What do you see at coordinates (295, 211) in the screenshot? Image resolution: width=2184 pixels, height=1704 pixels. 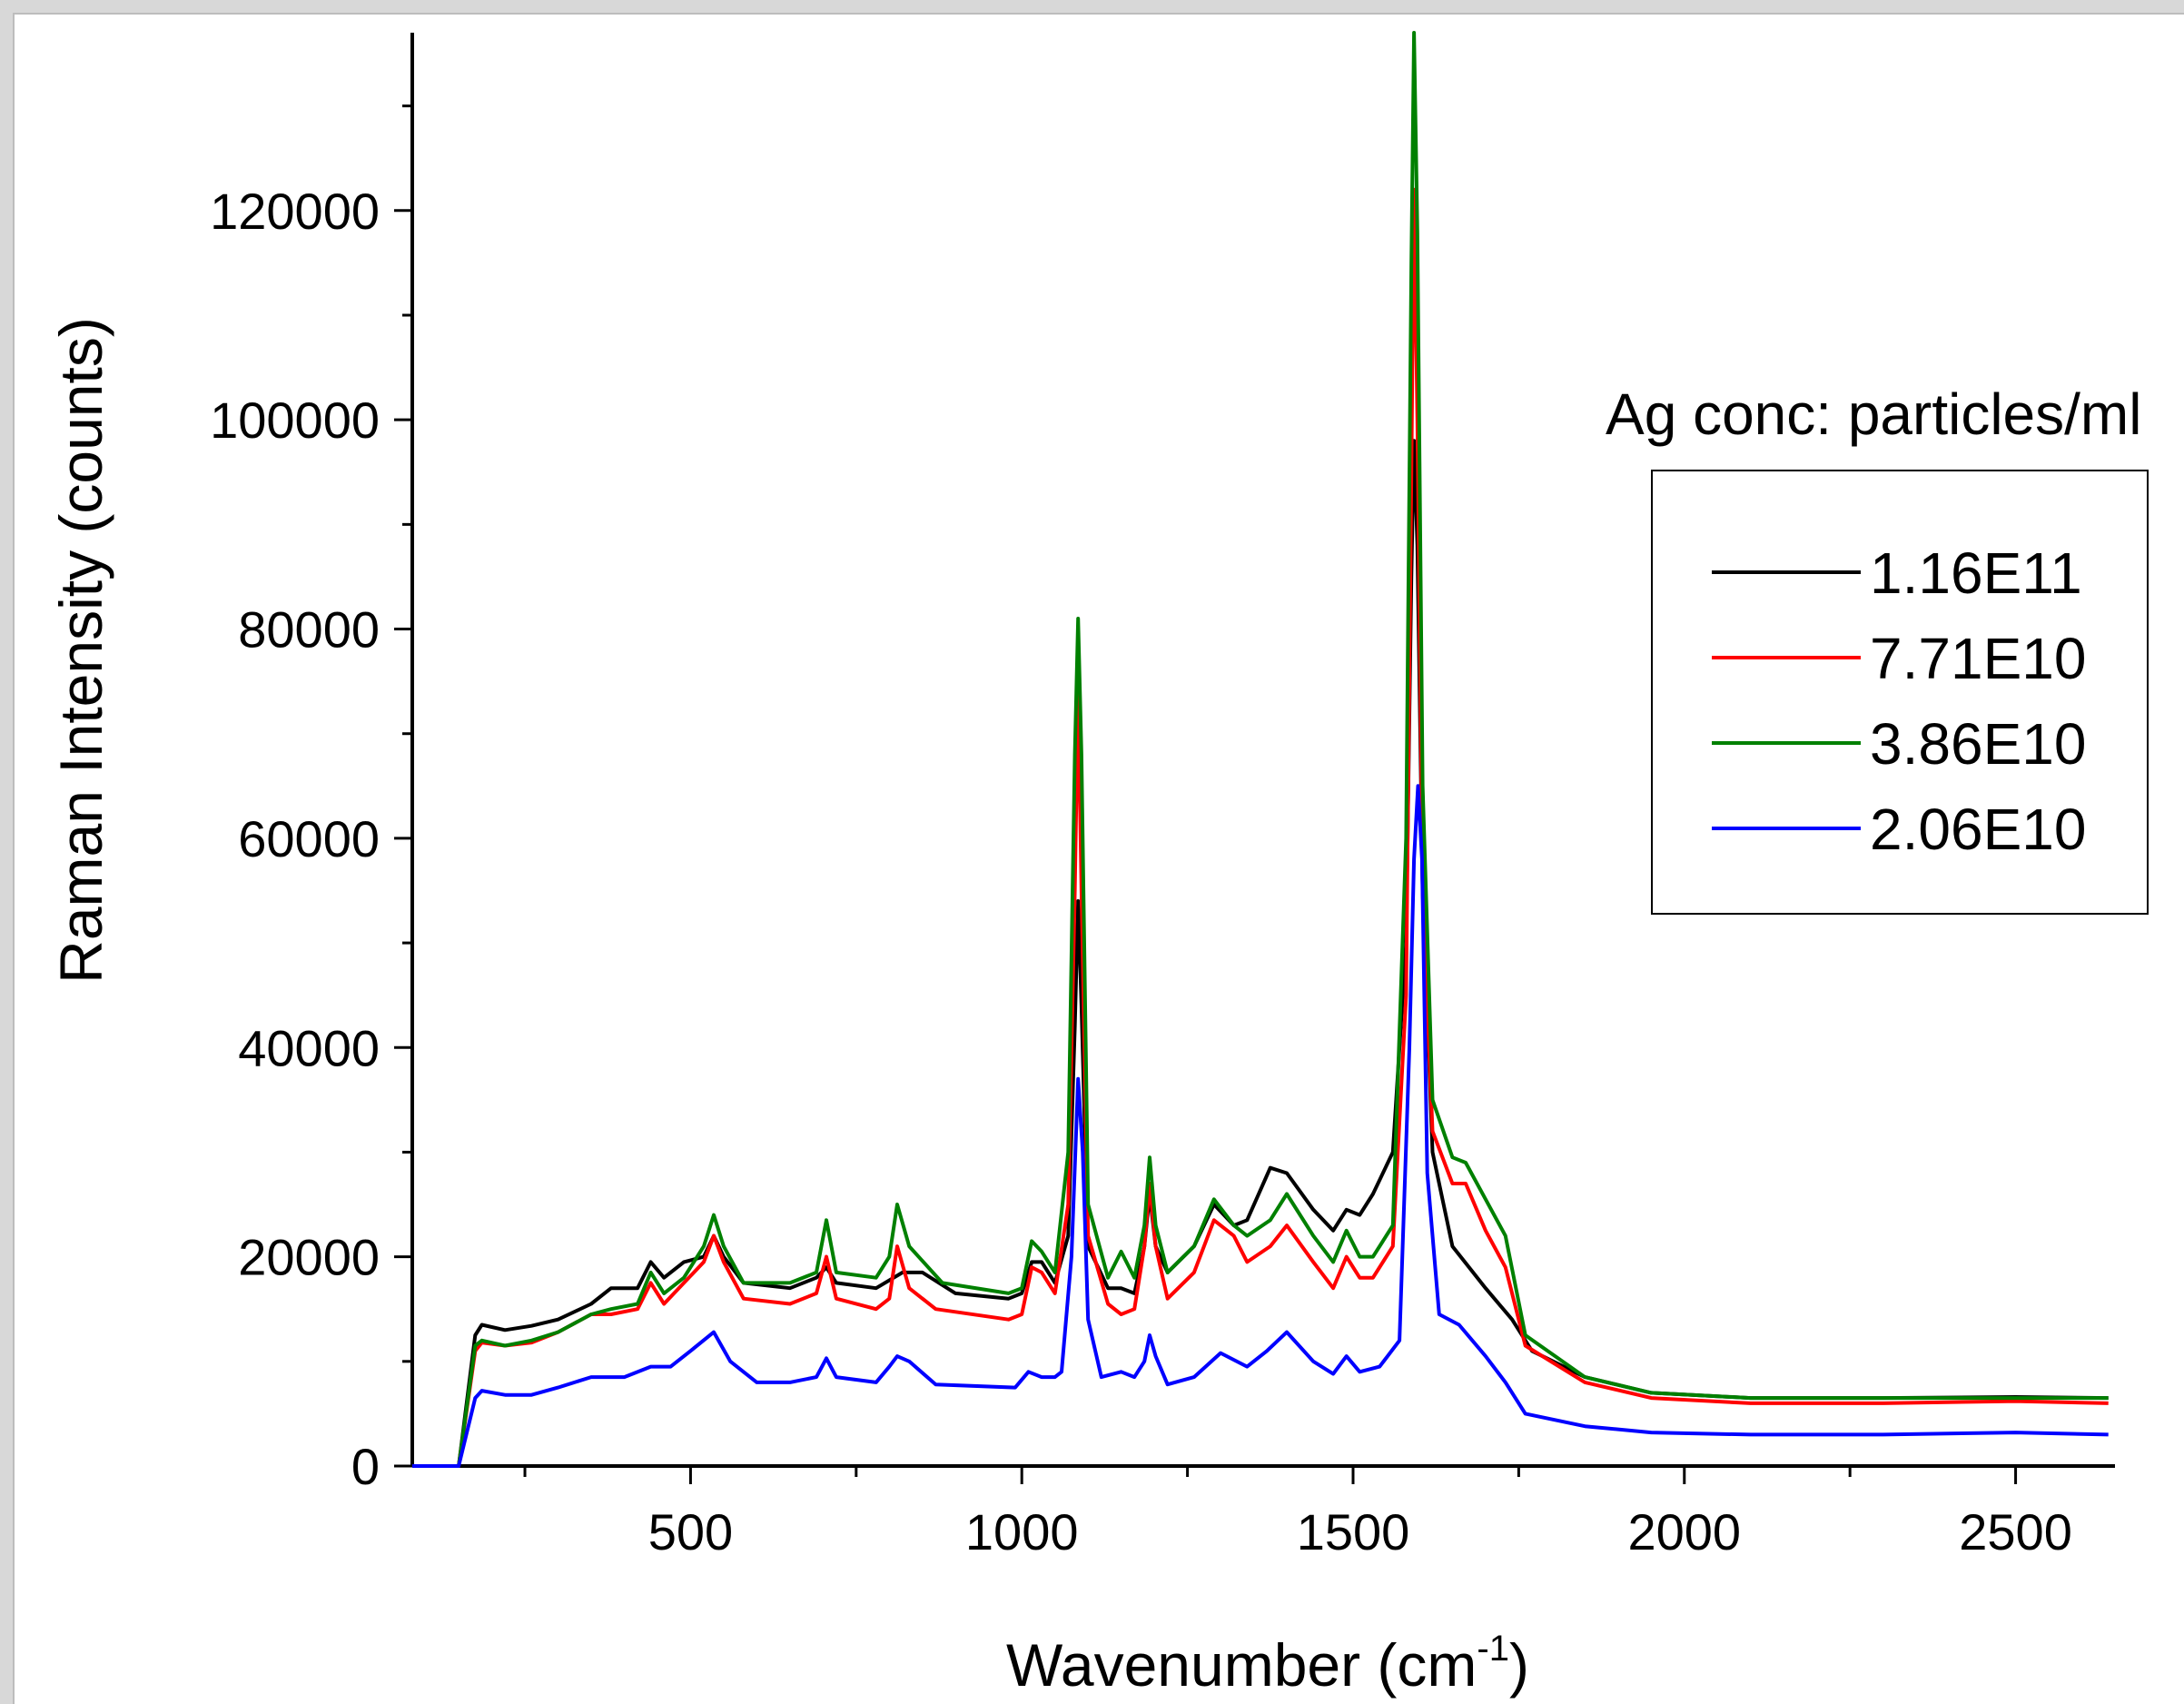 I see `y-tick-label: 120000` at bounding box center [295, 211].